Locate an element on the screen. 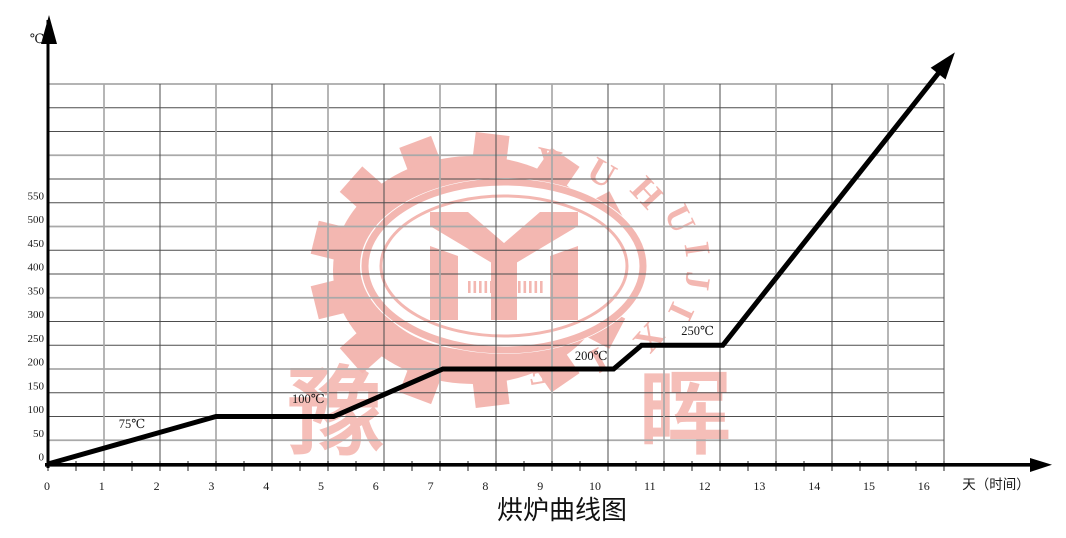 The height and width of the screenshot is (538, 1066). y-tick-label: 350 is located at coordinates (36, 291).